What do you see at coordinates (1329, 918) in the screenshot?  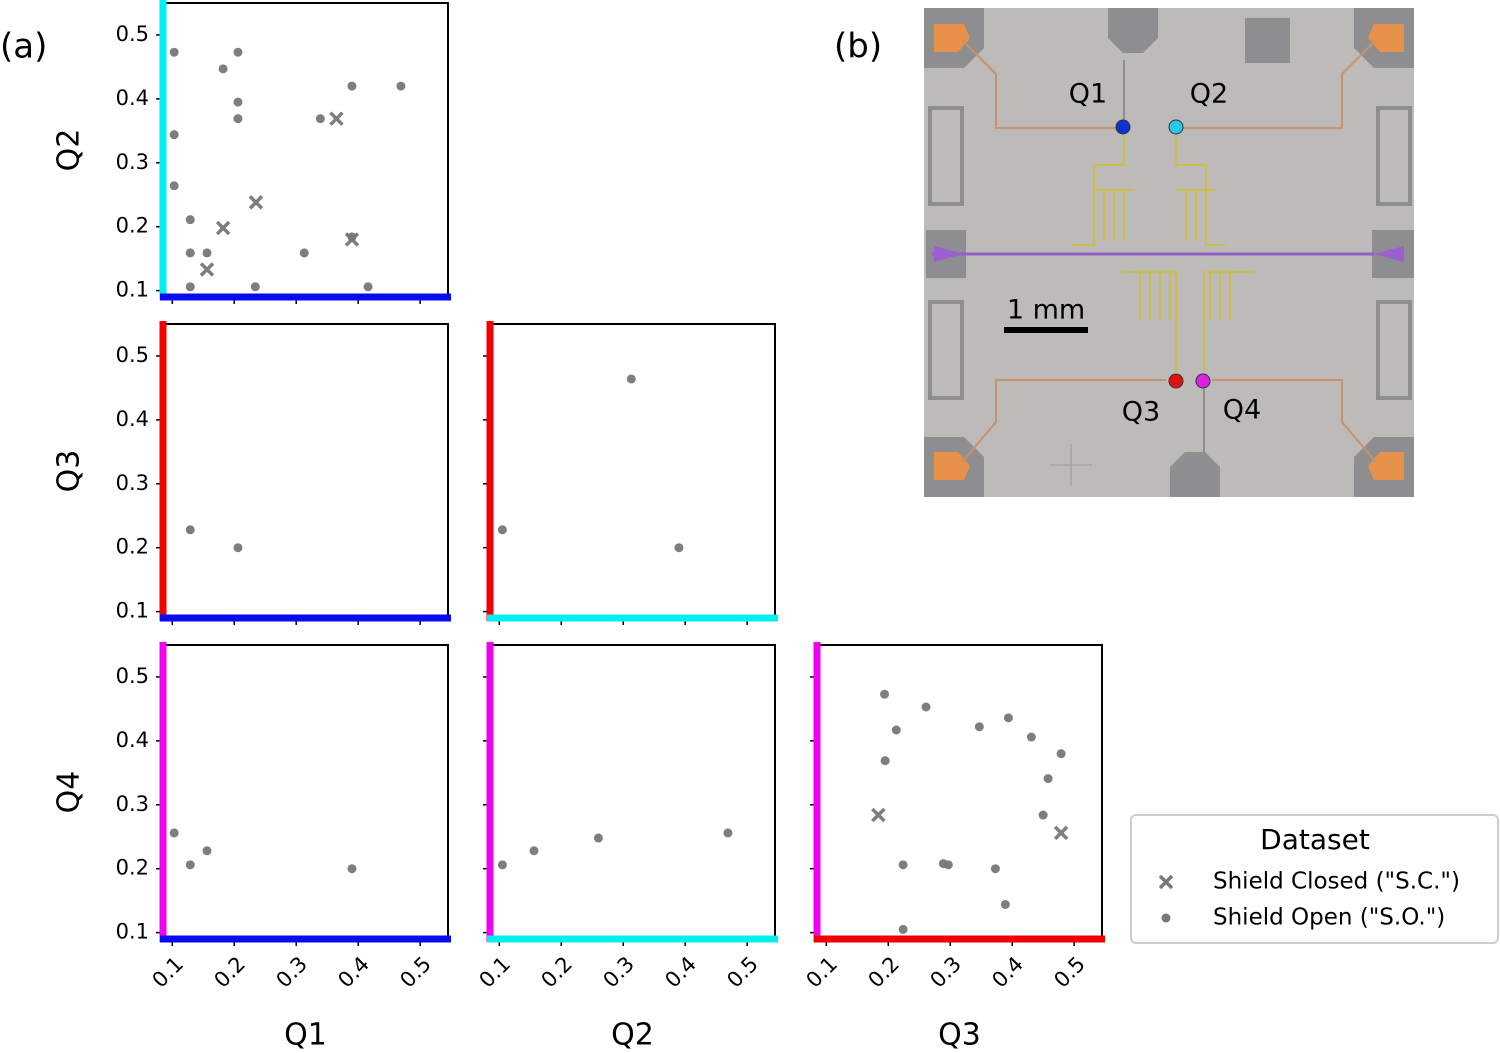 I see `legend-label: Shield Open ("S.O.")` at bounding box center [1329, 918].